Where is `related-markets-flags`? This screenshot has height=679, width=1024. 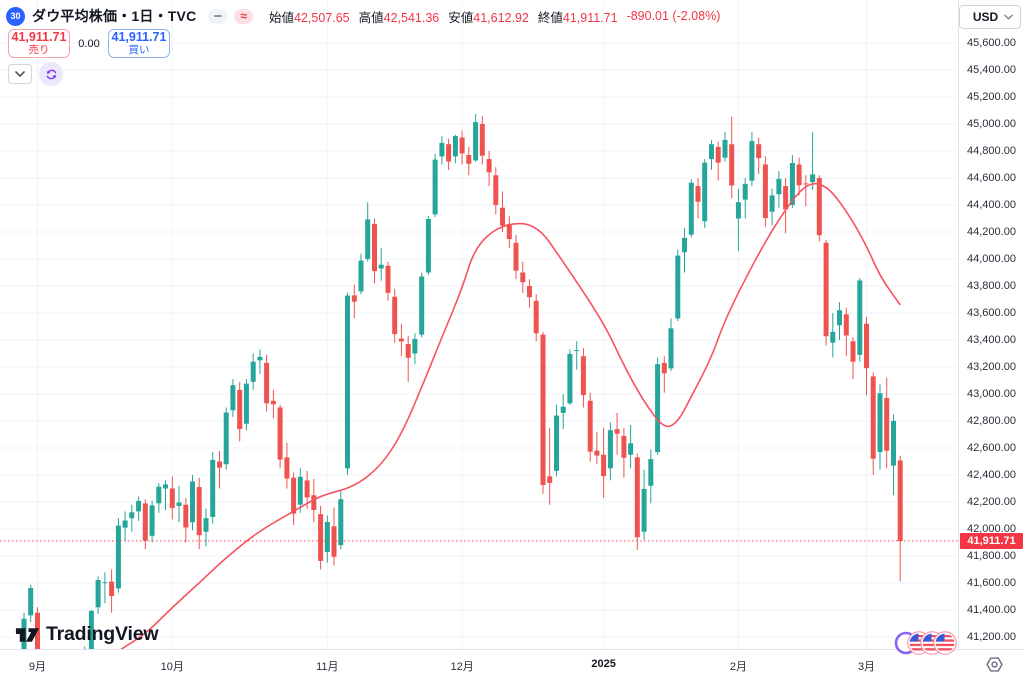
related-markets-flags is located at coordinates (926, 645).